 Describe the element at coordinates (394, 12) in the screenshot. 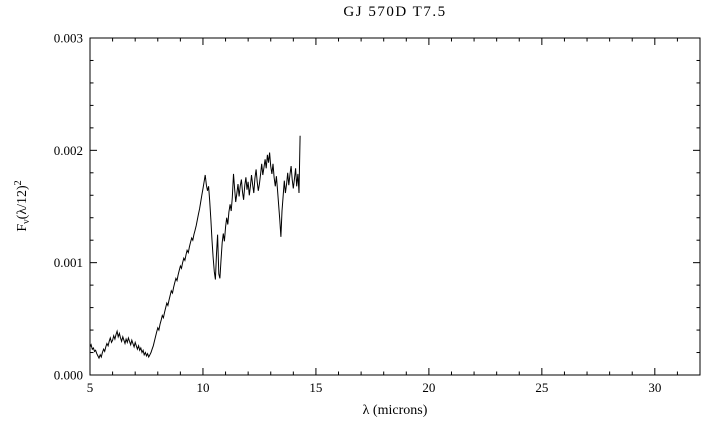

I see `chart-title: GJ 570D T7.5` at that location.